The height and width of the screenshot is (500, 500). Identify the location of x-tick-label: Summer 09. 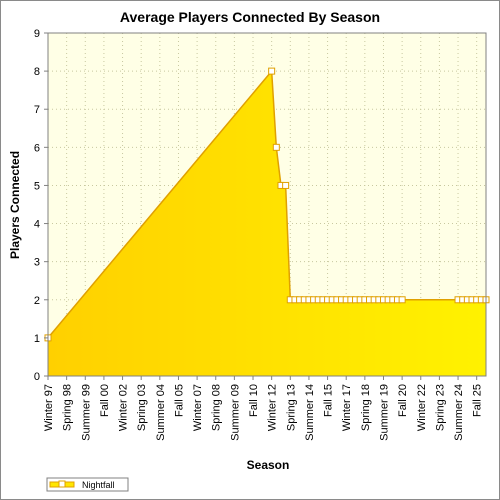
(235, 412).